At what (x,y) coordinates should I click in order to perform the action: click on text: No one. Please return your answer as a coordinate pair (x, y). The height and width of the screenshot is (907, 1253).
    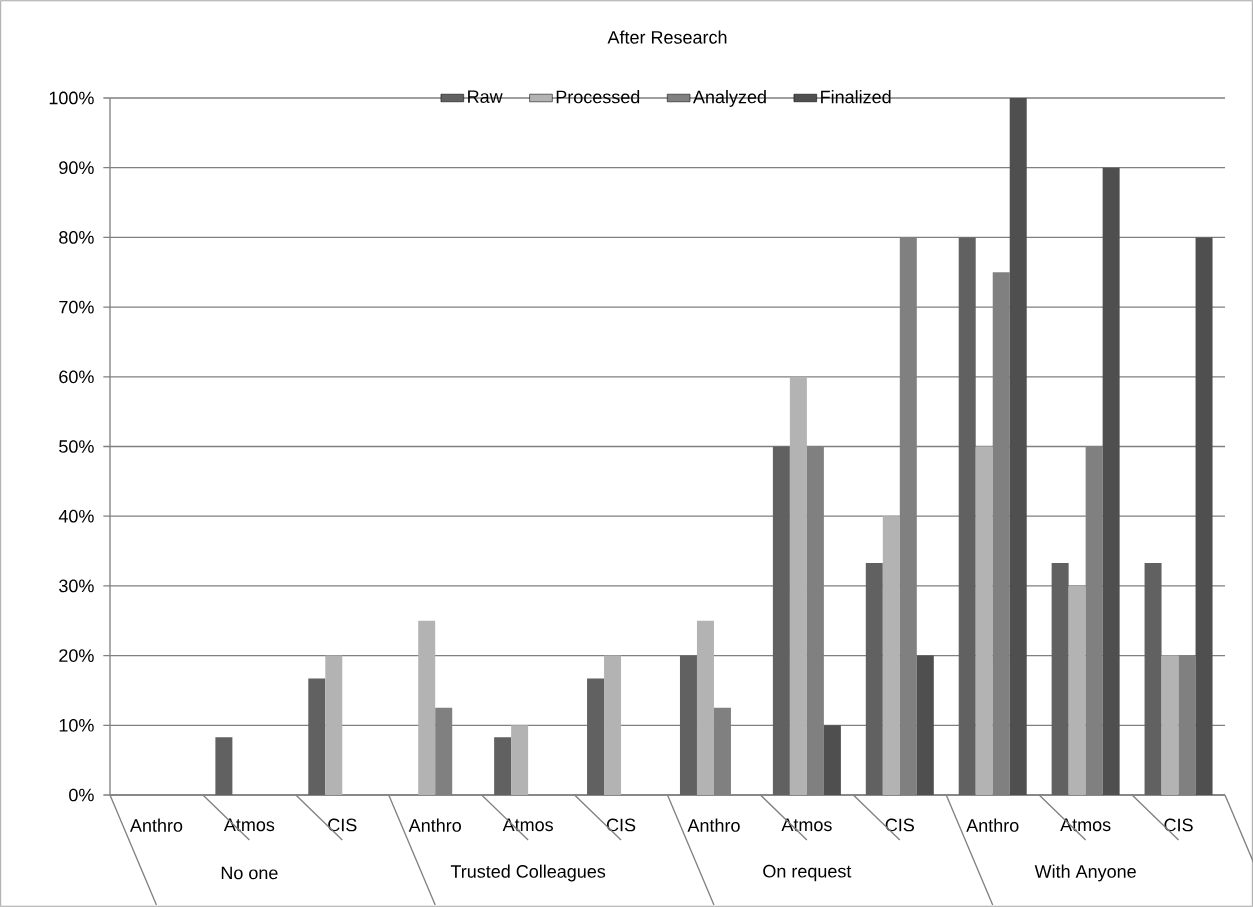
    Looking at the image, I should click on (249, 873).